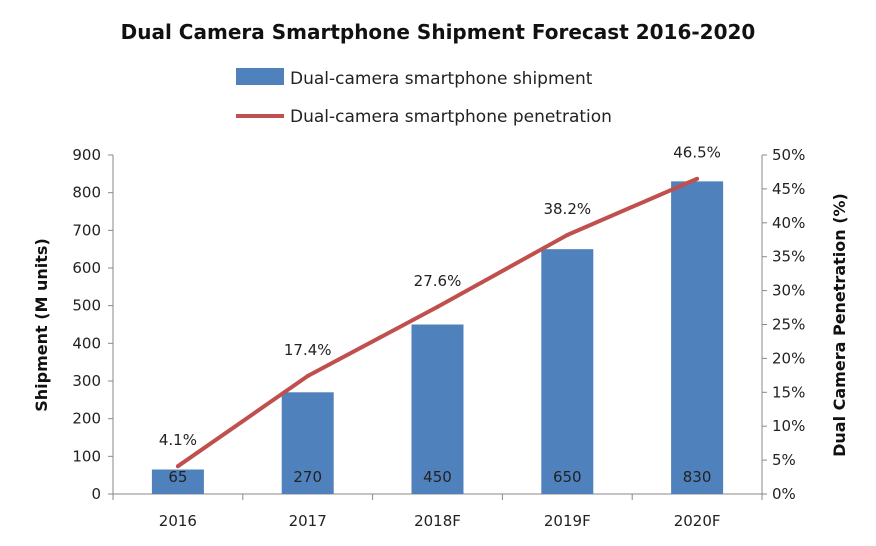 The height and width of the screenshot is (546, 876). What do you see at coordinates (308, 521) in the screenshot?
I see `x-tick-label: 2017` at bounding box center [308, 521].